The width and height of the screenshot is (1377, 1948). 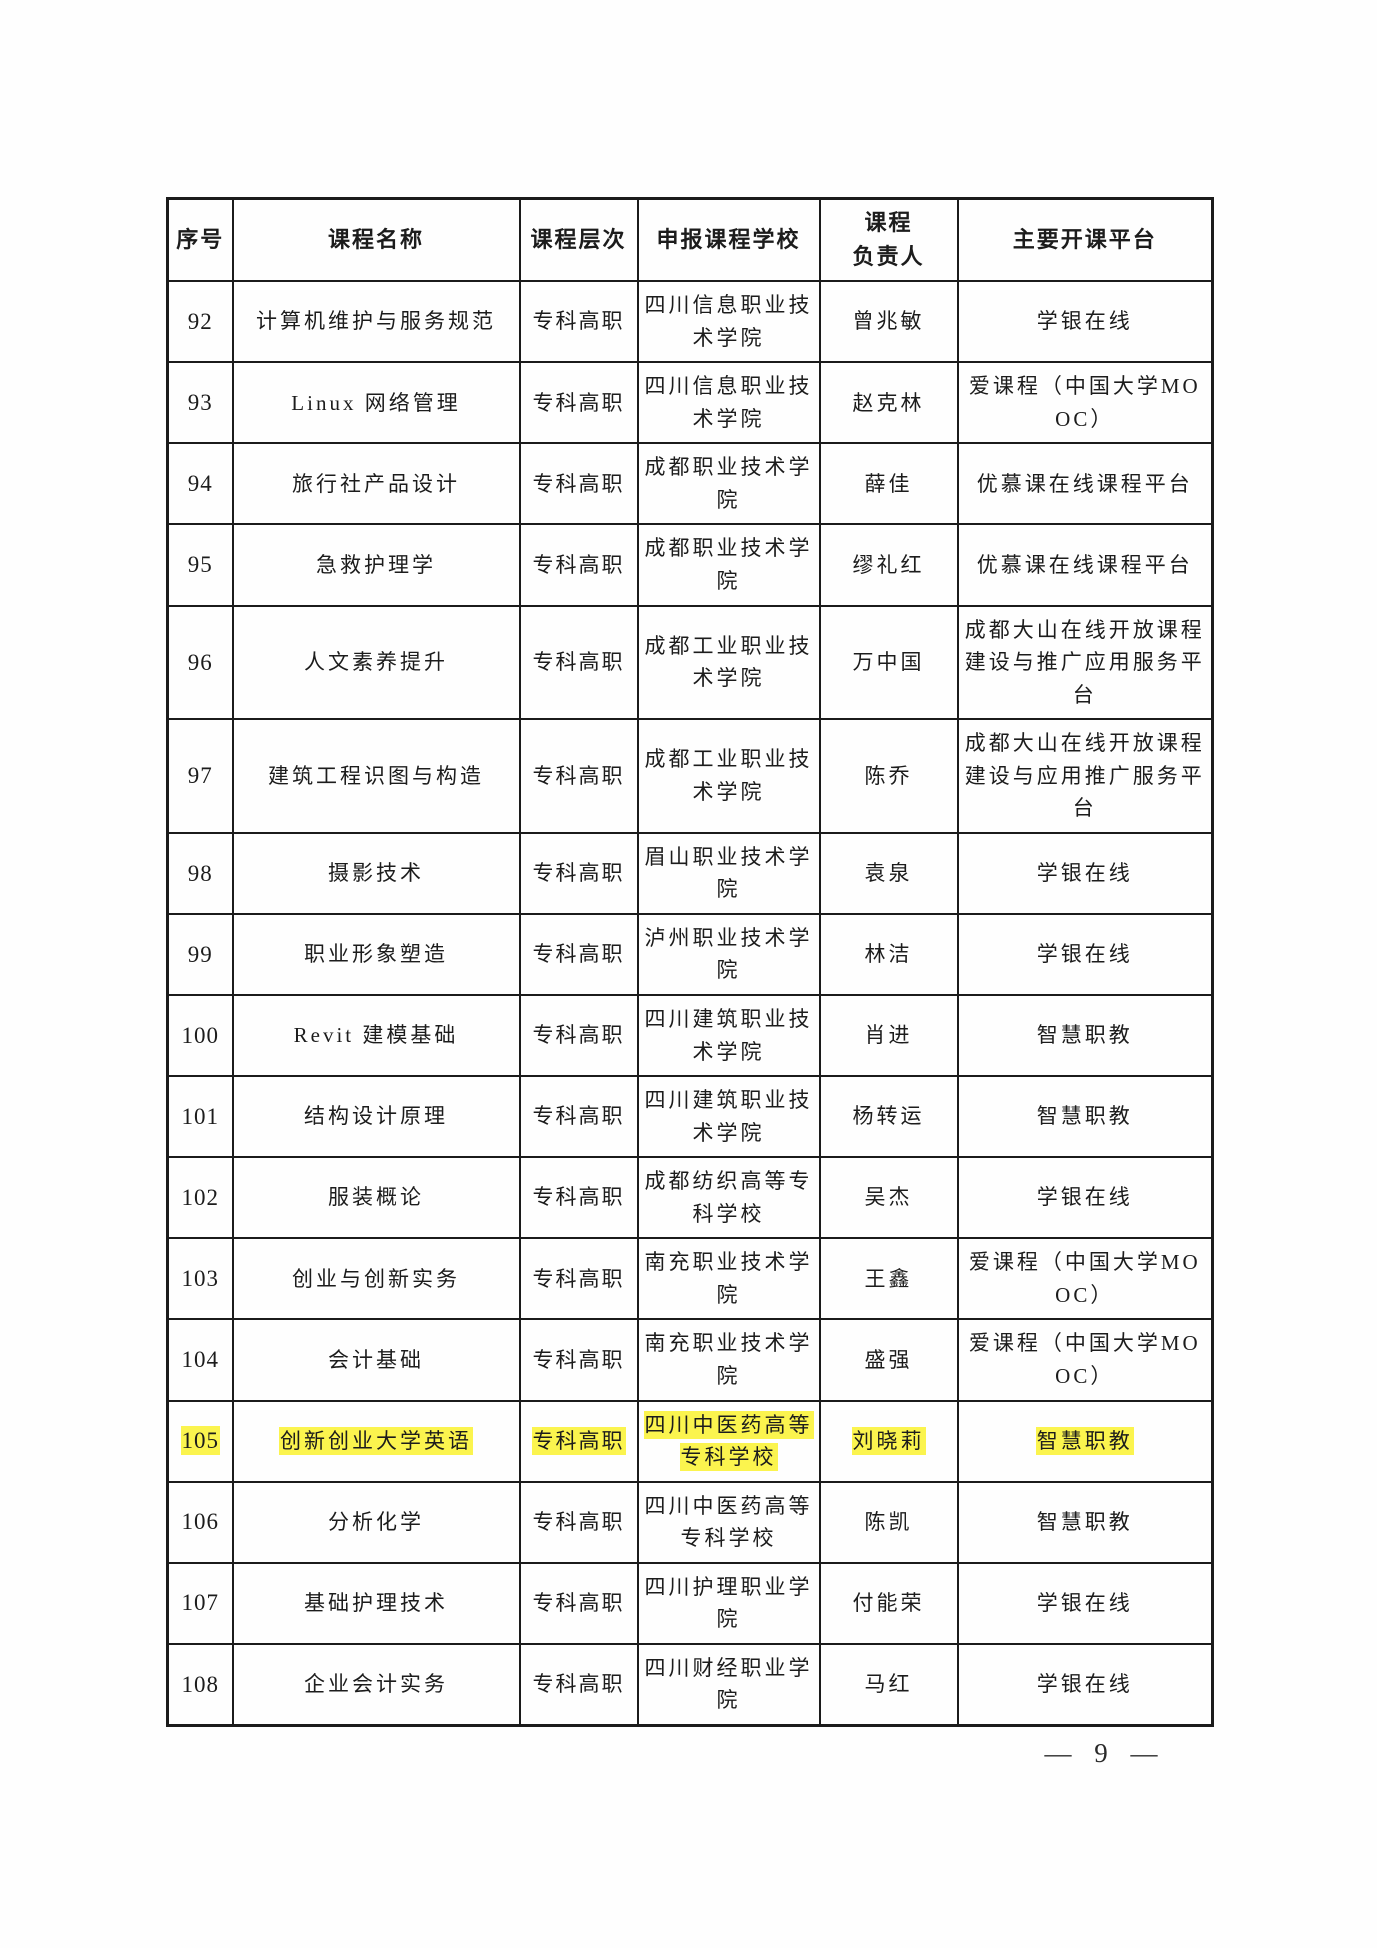 I want to click on cell-text-school: 四川中医药高等专科学校, so click(x=728, y=1441).